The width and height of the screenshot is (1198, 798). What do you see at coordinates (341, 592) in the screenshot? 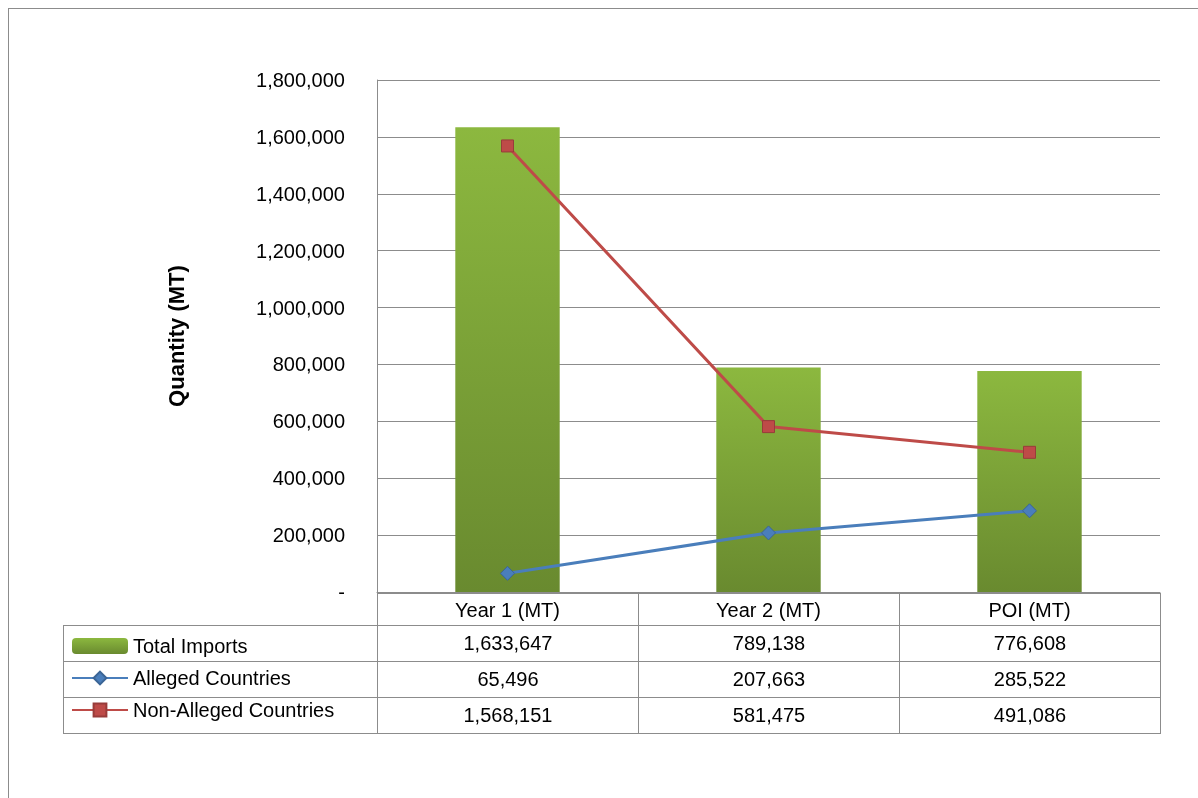
I see `y-tick-label: -` at bounding box center [341, 592].